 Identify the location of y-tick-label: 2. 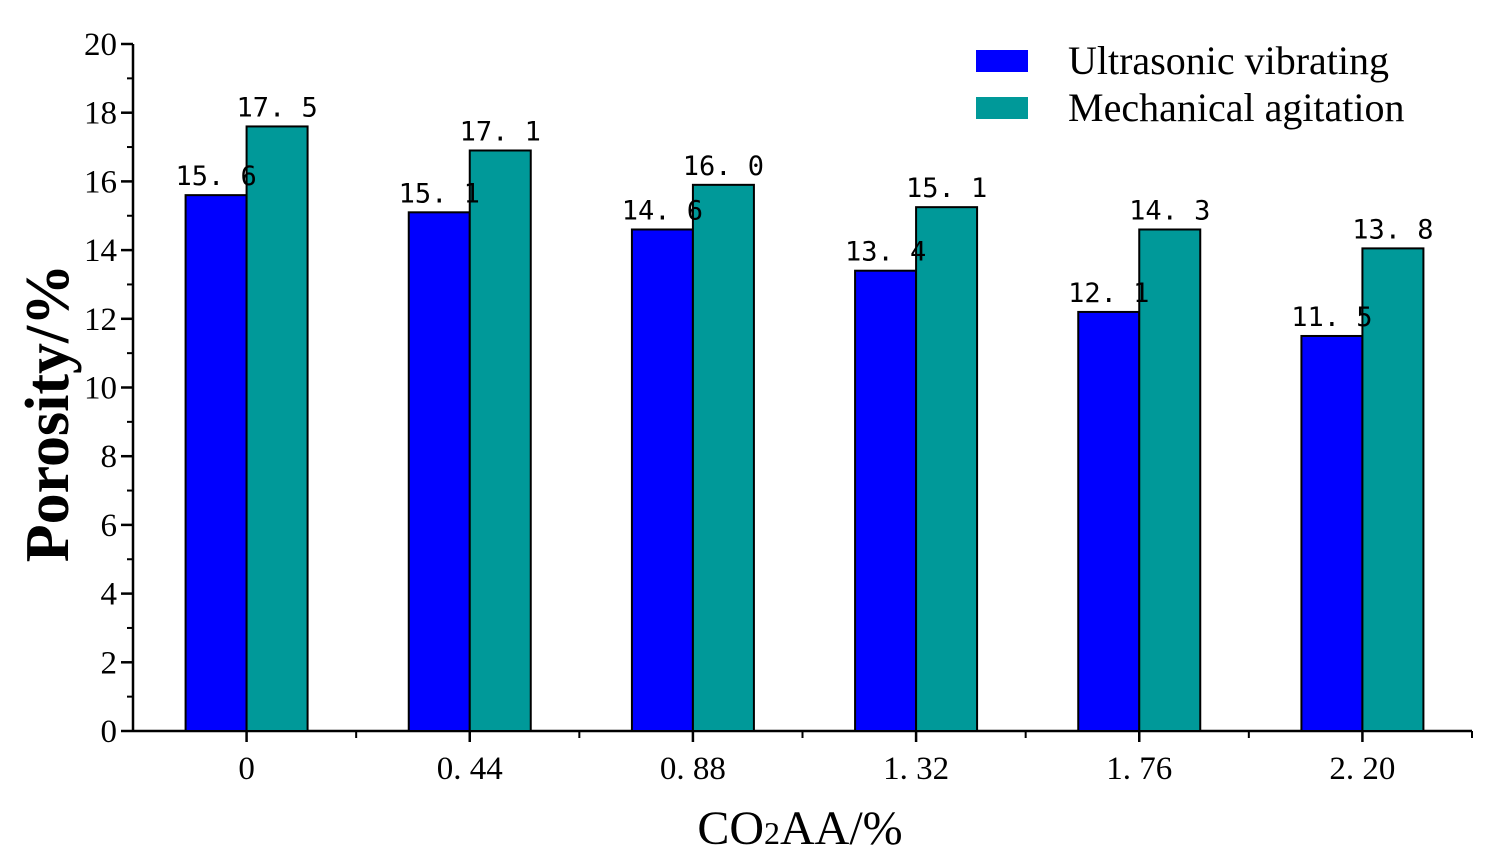
(109, 663).